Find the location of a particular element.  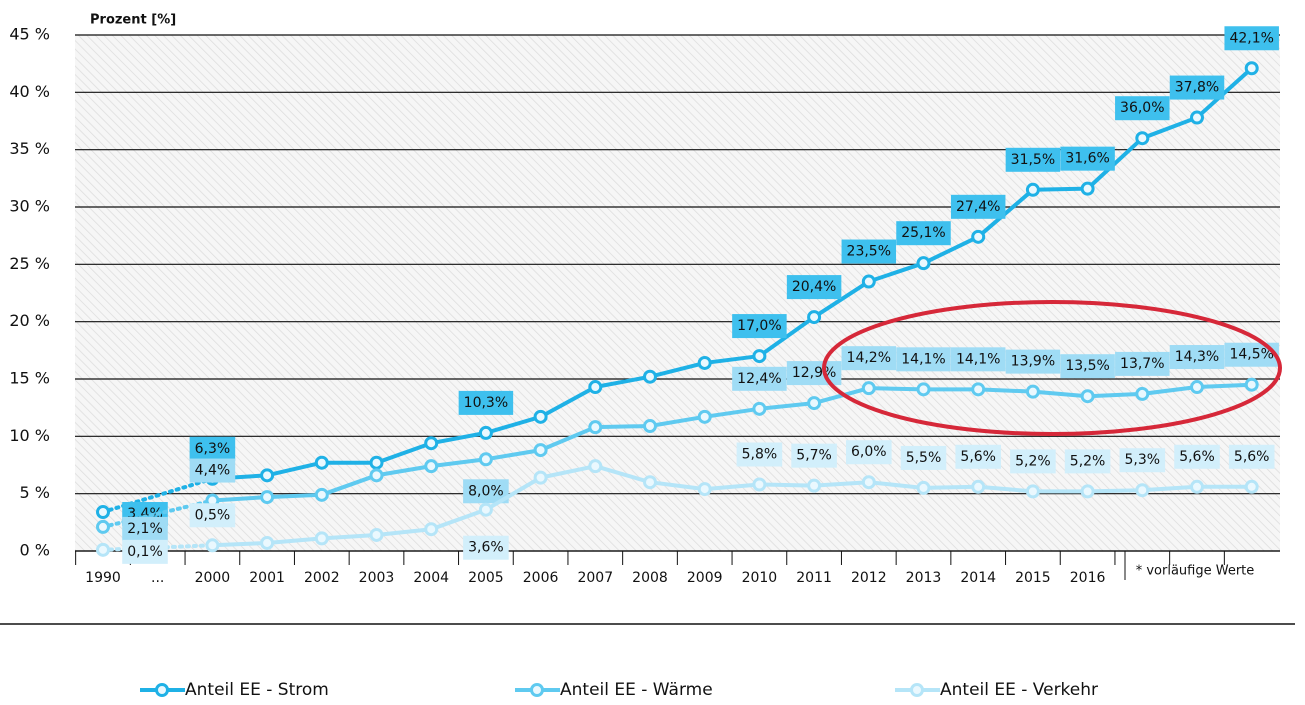

y-tick-label: 0 % is located at coordinates (35, 550).